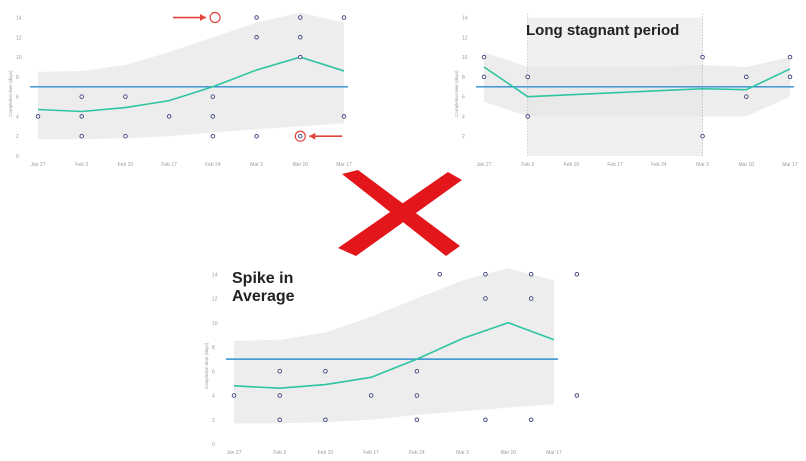  I want to click on red-cross-icon, so click(400, 213).